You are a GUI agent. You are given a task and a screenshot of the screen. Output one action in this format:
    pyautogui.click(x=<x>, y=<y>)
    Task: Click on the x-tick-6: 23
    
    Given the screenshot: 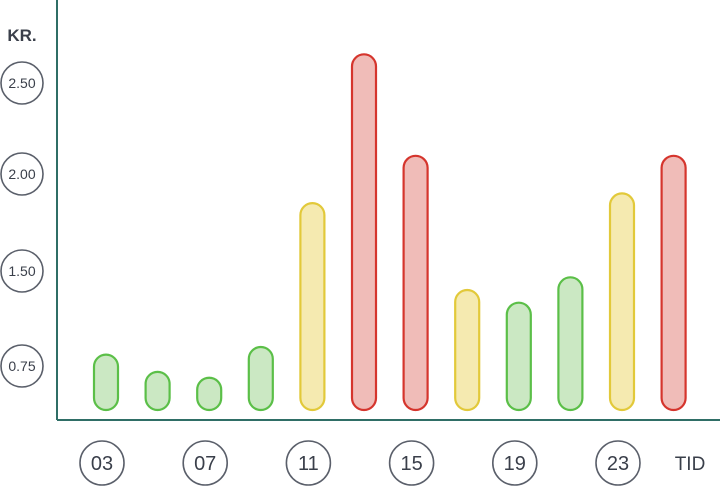 What is the action you would take?
    pyautogui.click(x=618, y=463)
    